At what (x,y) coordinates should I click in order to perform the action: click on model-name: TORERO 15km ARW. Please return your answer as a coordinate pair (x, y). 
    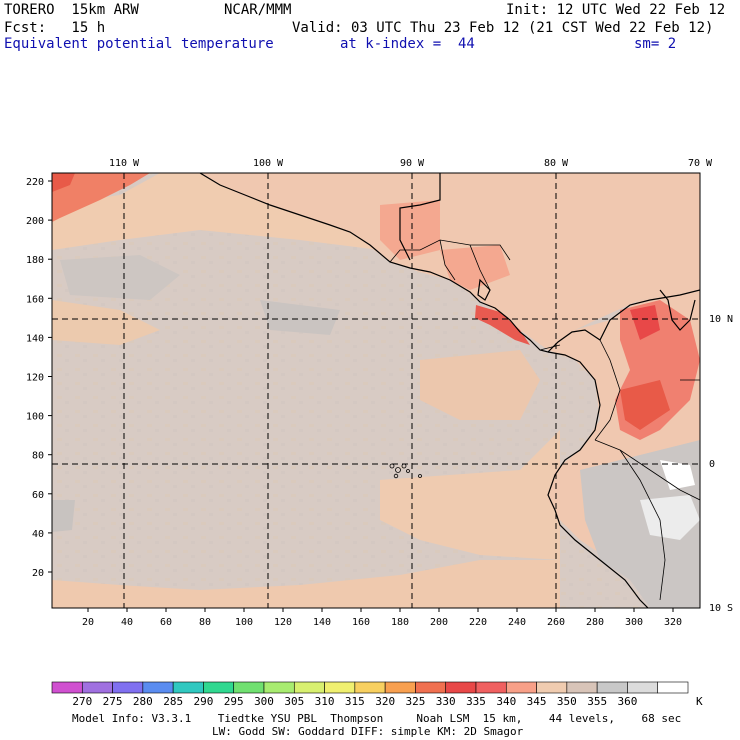
    Looking at the image, I should click on (71, 10).